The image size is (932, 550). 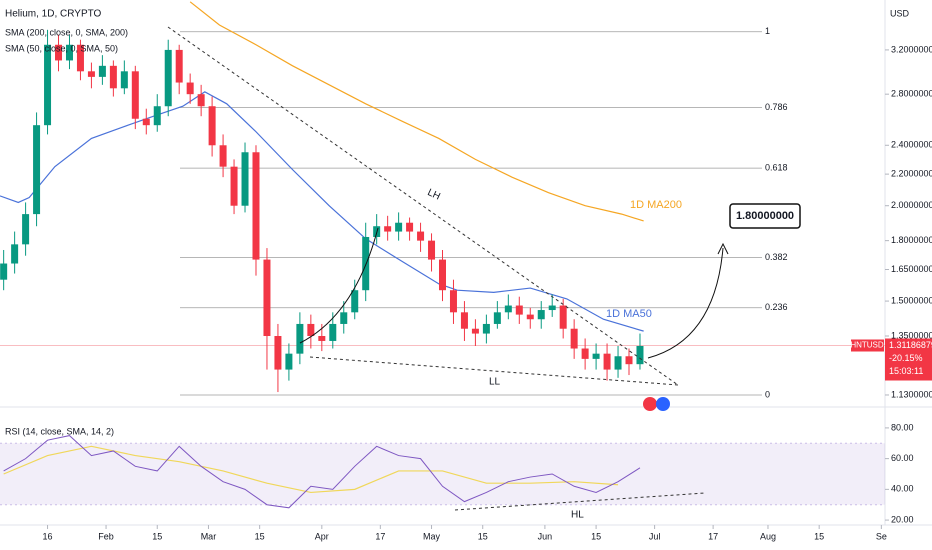 I want to click on x-tick-label: Jul, so click(x=655, y=536).